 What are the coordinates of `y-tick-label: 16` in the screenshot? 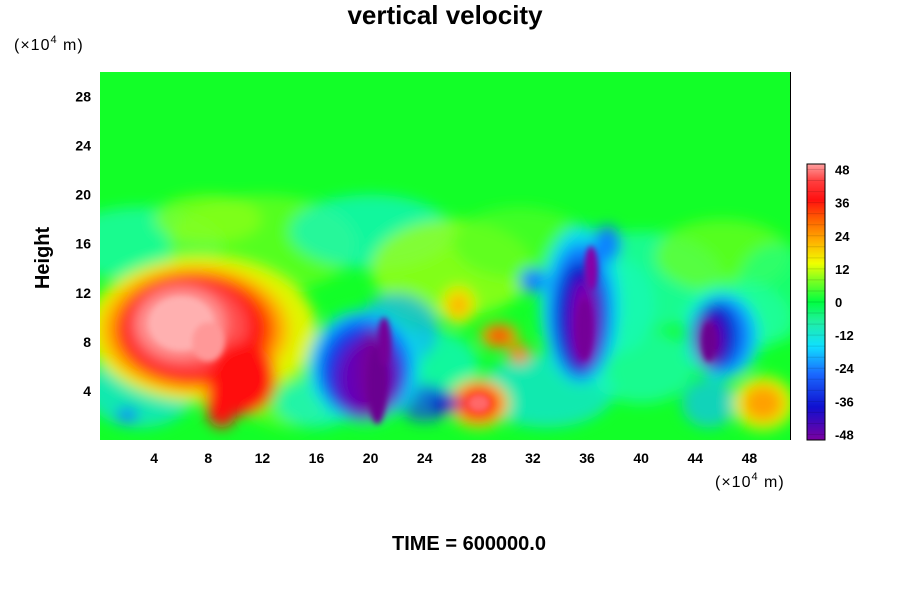 It's located at (83, 244).